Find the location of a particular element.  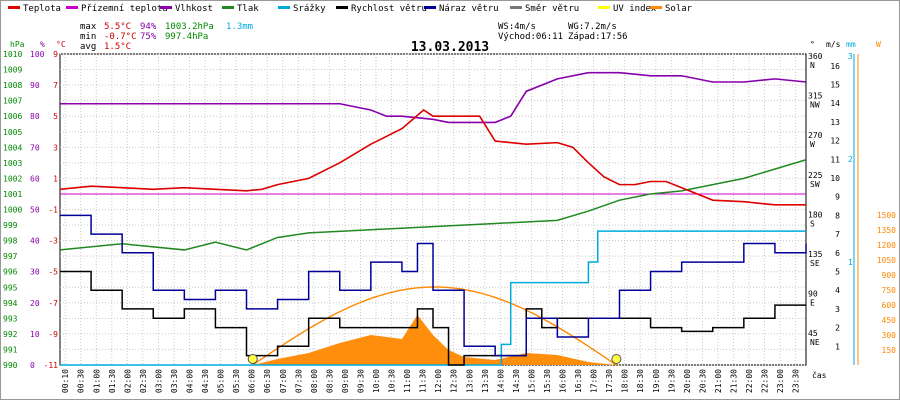

legend-label: Vlhkost is located at coordinates (194, 9).